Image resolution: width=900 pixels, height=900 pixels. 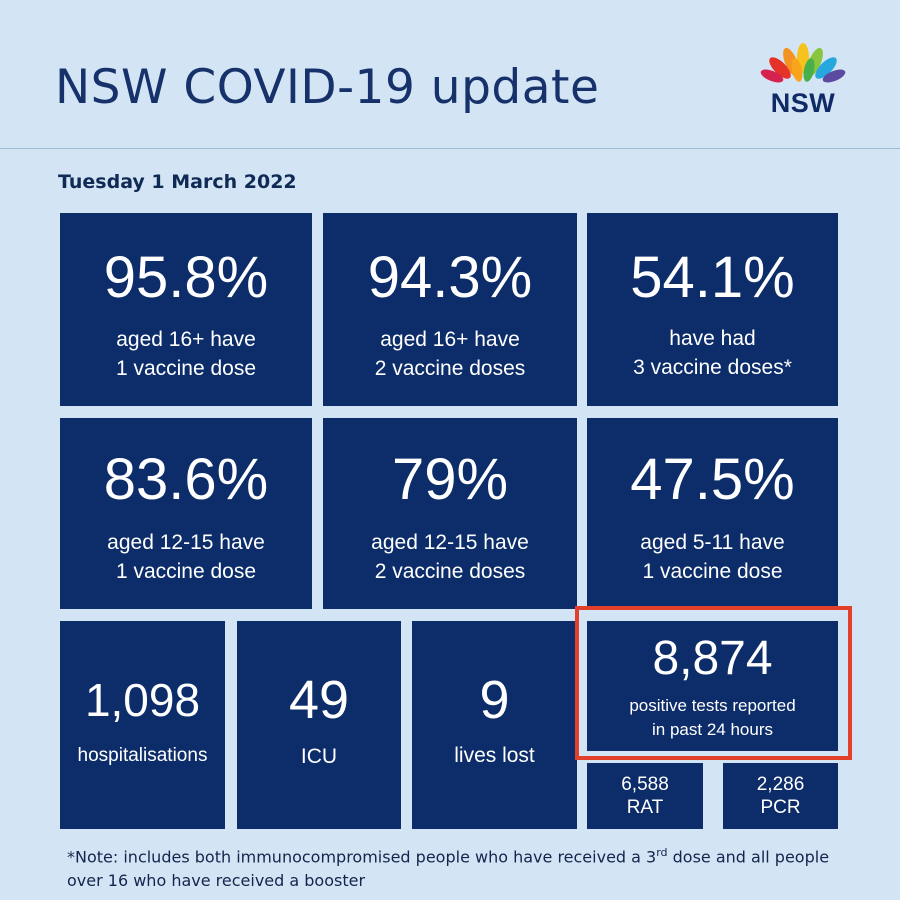 I want to click on pcr-tile: 2,286 PCR, so click(x=780, y=796).